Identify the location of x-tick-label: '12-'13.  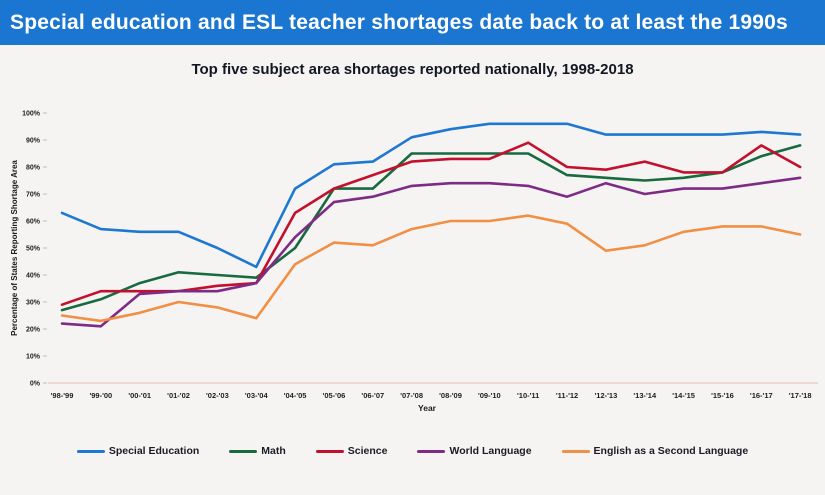
(606, 395).